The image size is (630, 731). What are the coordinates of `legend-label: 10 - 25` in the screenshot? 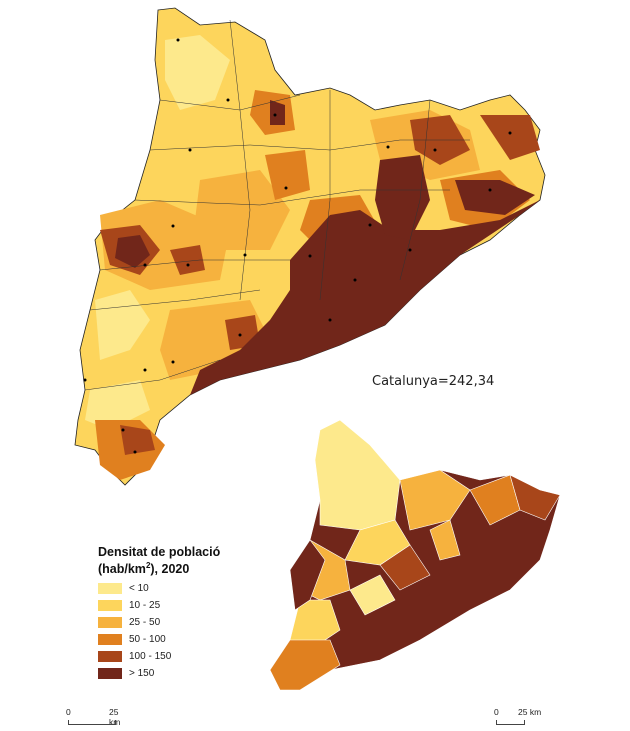 It's located at (145, 606).